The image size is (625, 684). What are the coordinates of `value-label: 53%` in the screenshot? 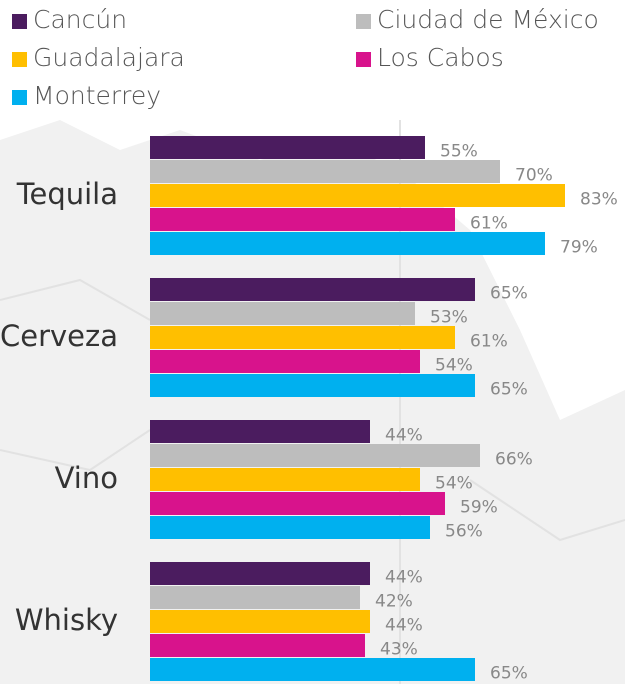 It's located at (449, 318).